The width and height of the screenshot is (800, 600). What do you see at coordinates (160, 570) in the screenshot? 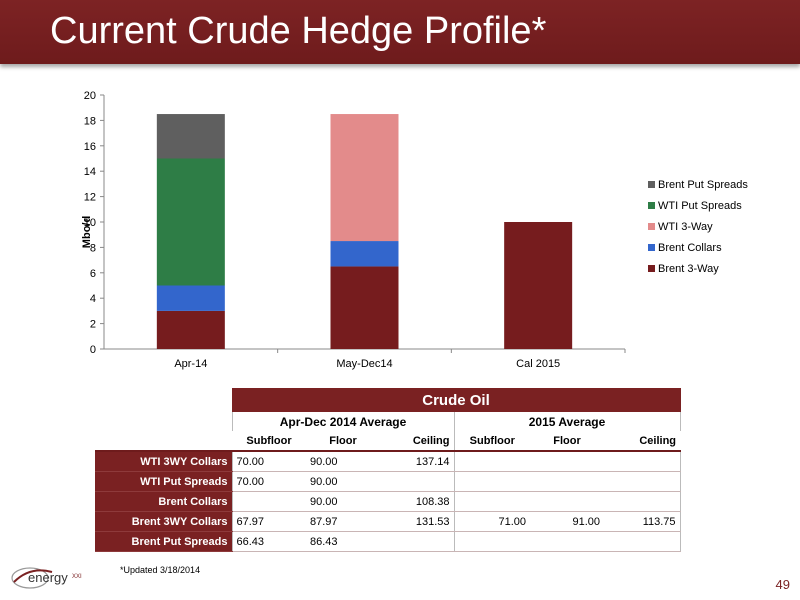
I see `footnote: *Updated 3/18/2014` at bounding box center [160, 570].